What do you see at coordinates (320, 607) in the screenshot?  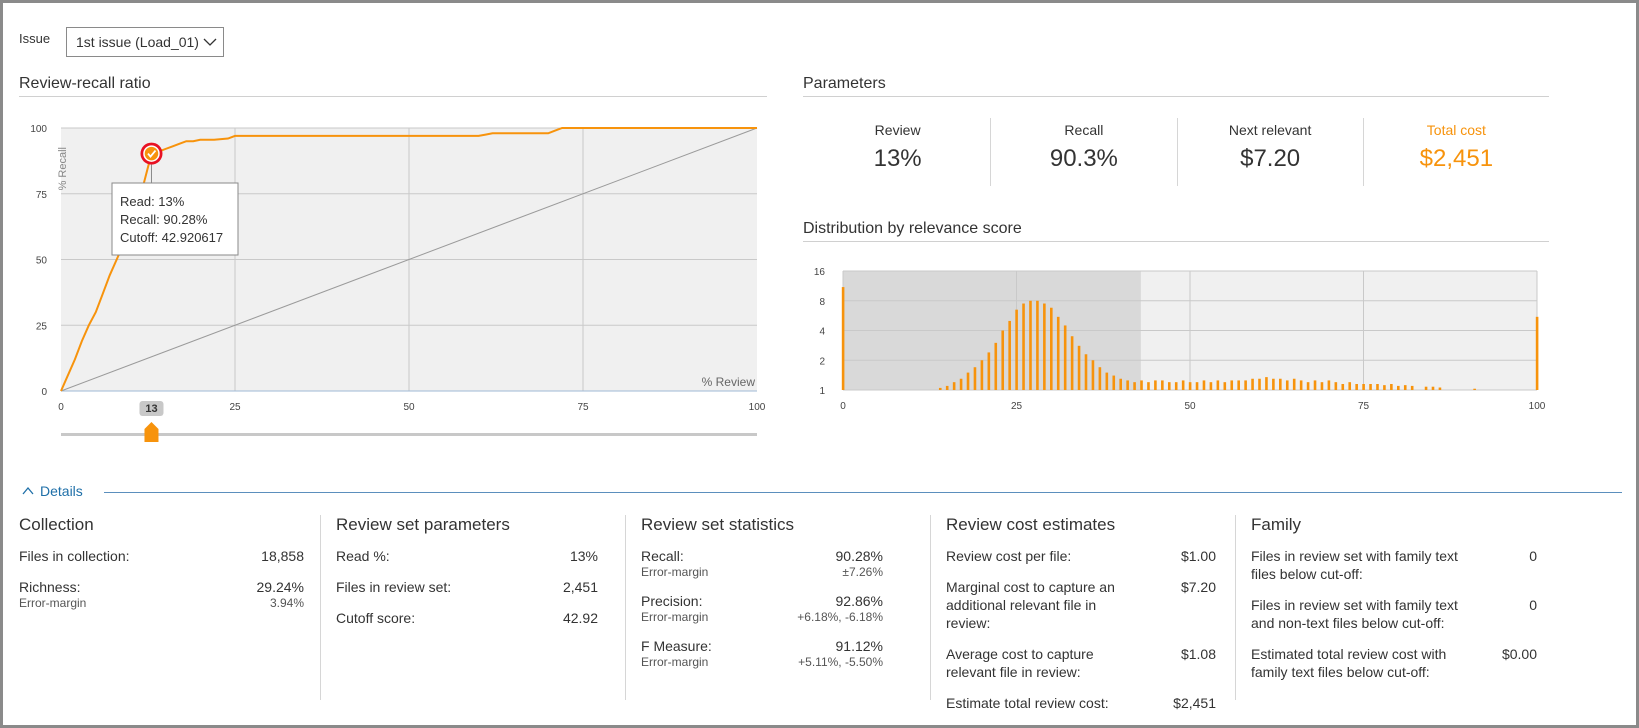 I see `column-divider` at bounding box center [320, 607].